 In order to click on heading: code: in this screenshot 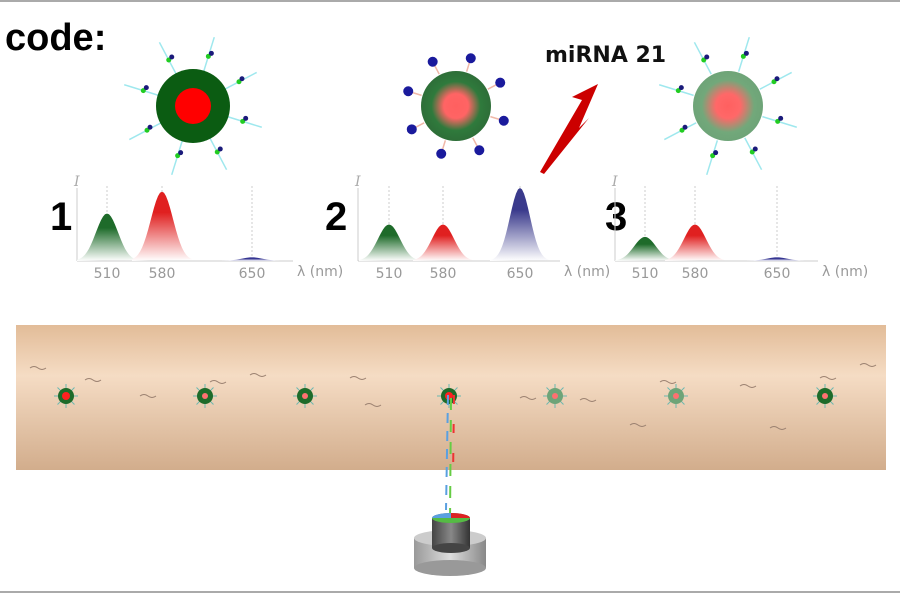, I will do `click(55, 38)`.